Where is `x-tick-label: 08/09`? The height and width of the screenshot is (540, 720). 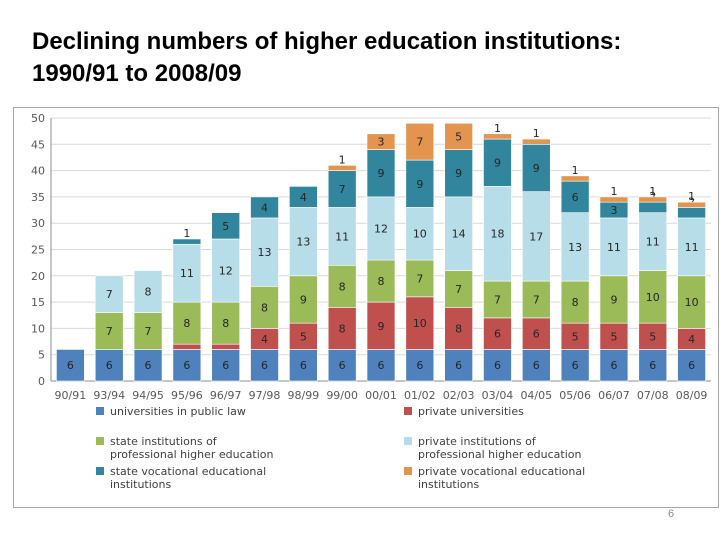
x-tick-label: 08/09 is located at coordinates (692, 395).